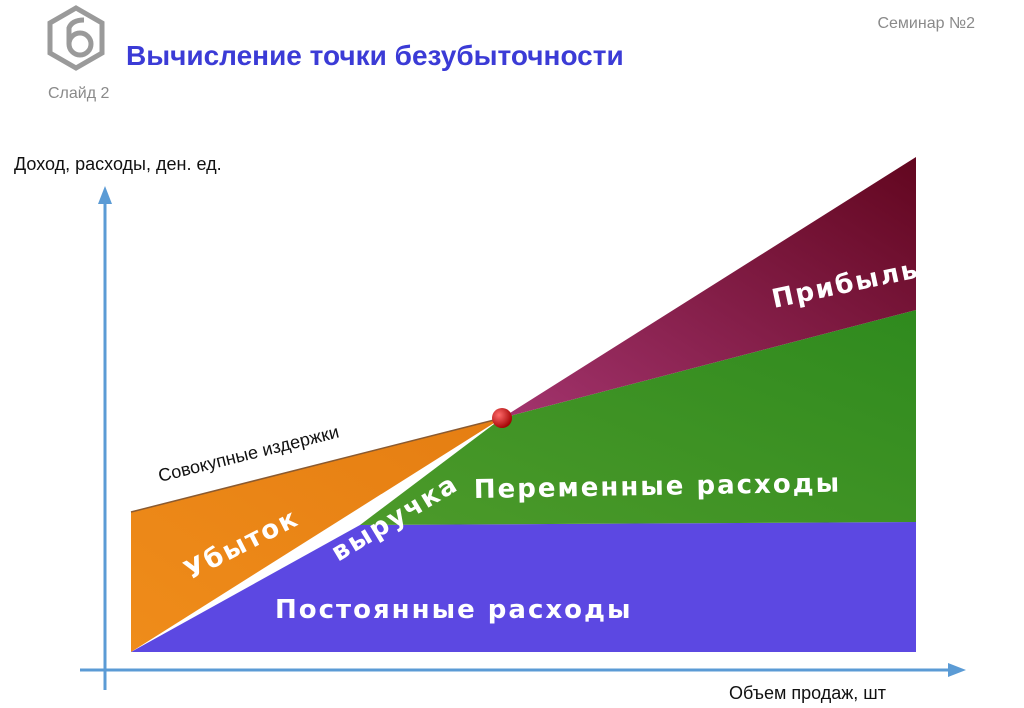  I want to click on loss-area, so click(316, 535).